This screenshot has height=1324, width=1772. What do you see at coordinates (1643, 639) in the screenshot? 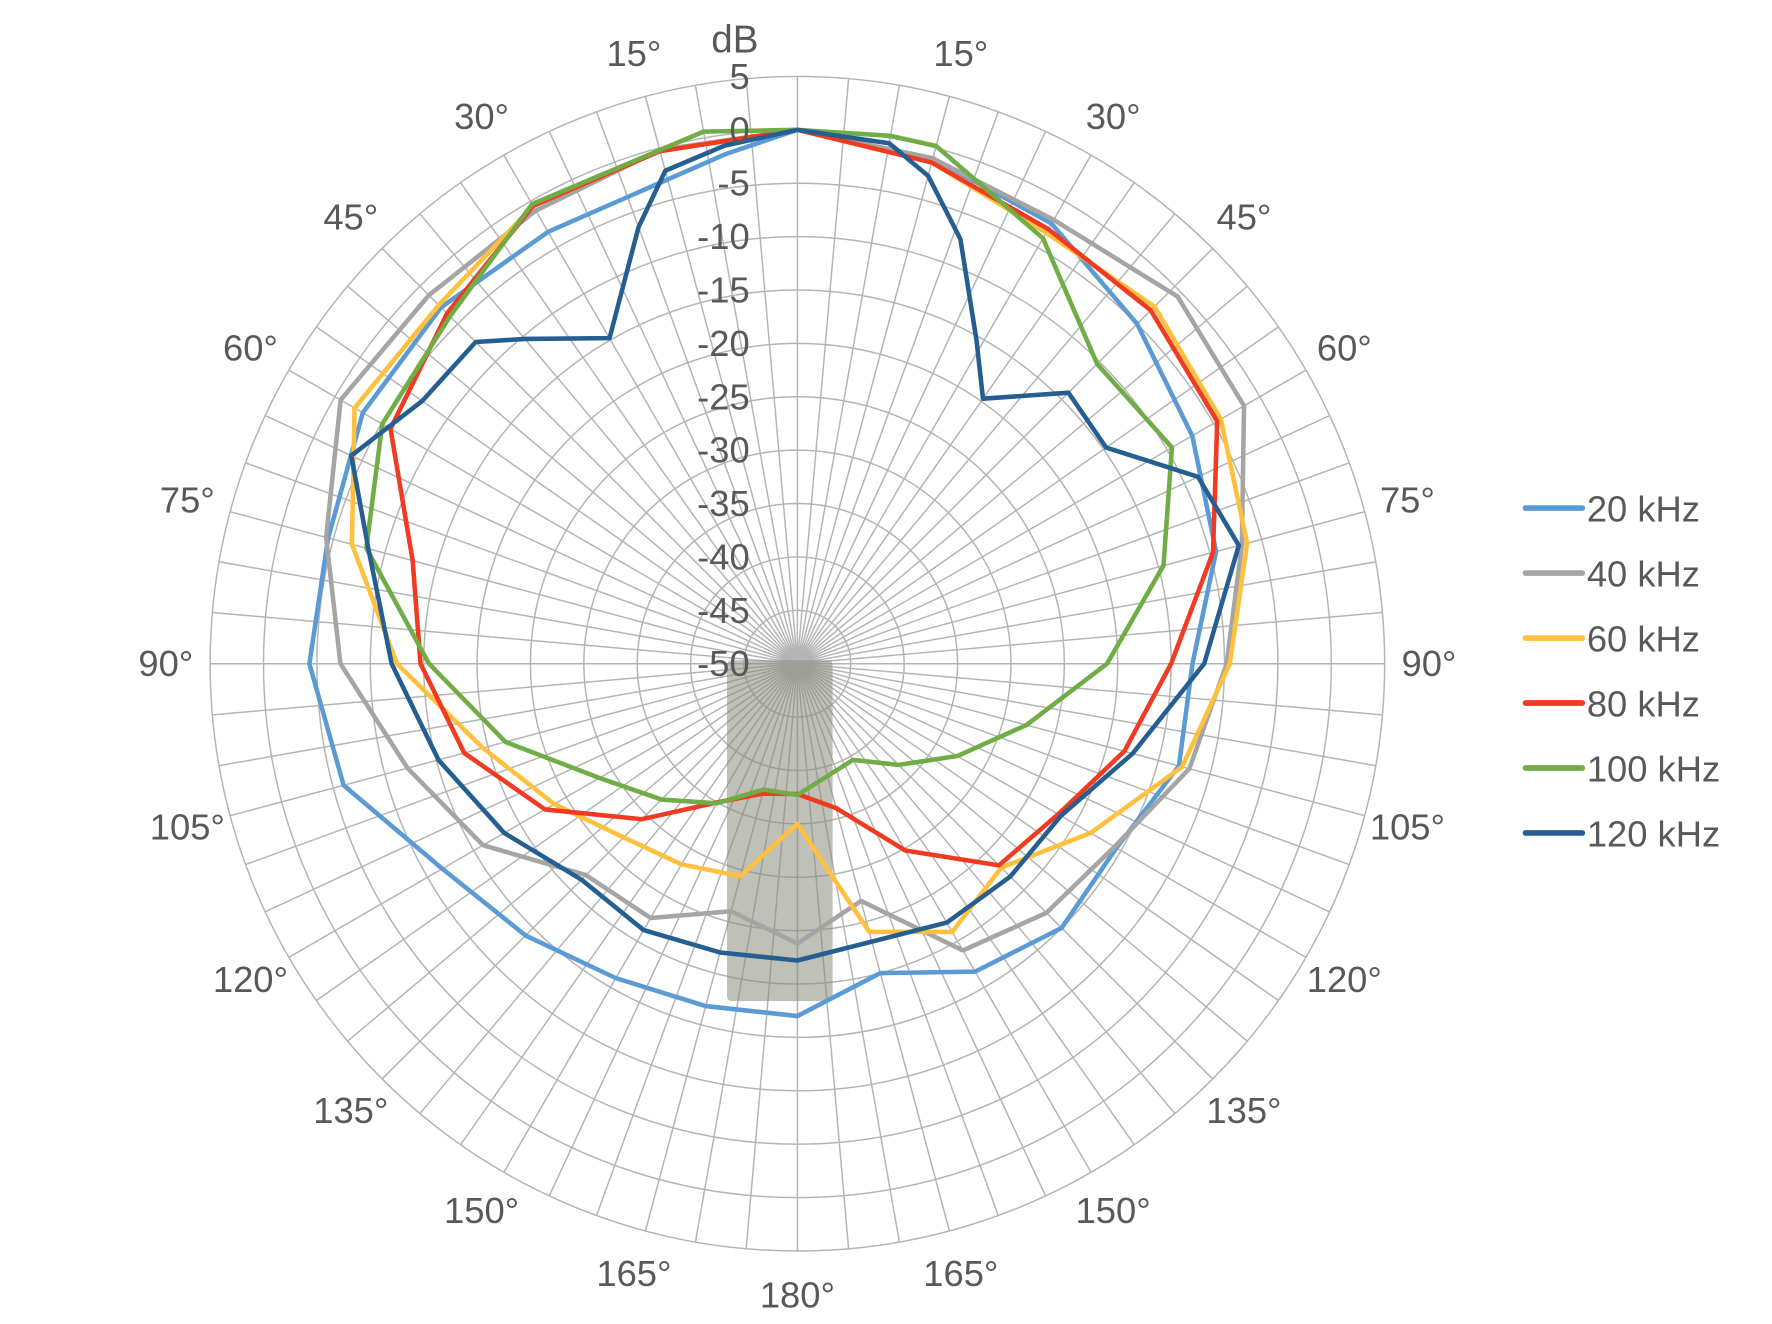
I see `legend-label: 60 kHz` at bounding box center [1643, 639].